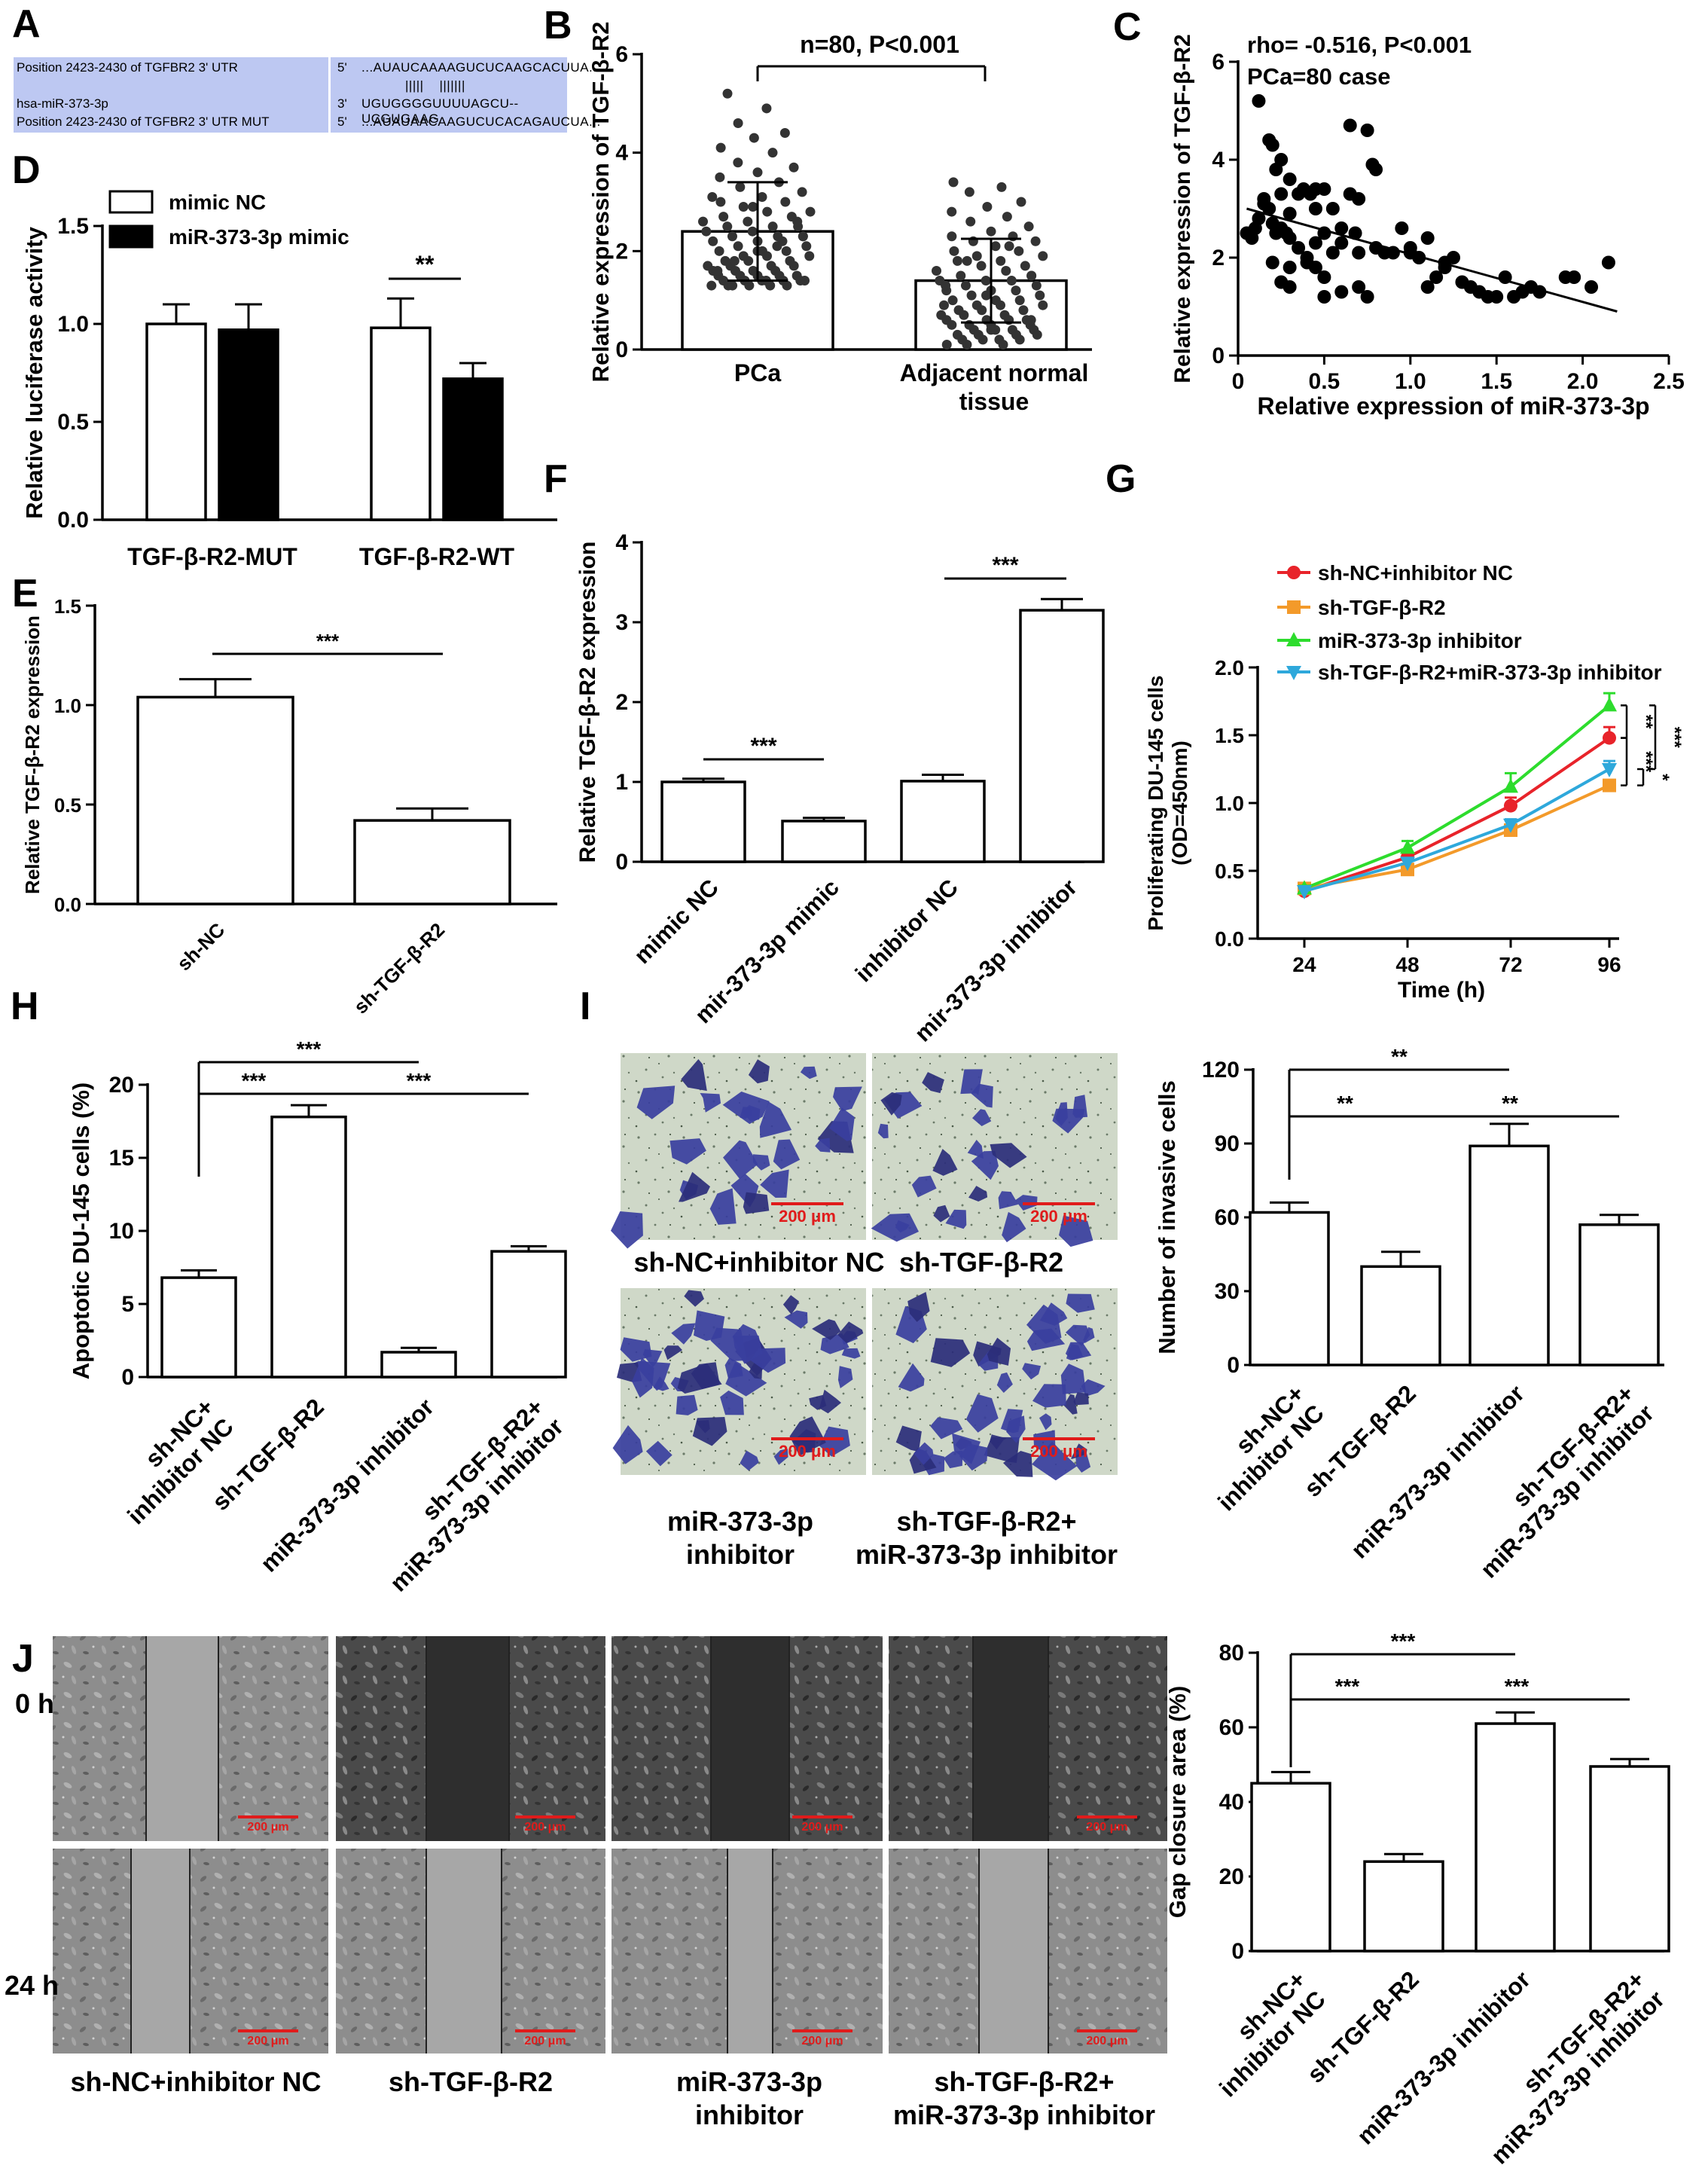  Describe the element at coordinates (994, 387) in the screenshot. I see `x-tick-label: Adjacent normal tissue` at that location.